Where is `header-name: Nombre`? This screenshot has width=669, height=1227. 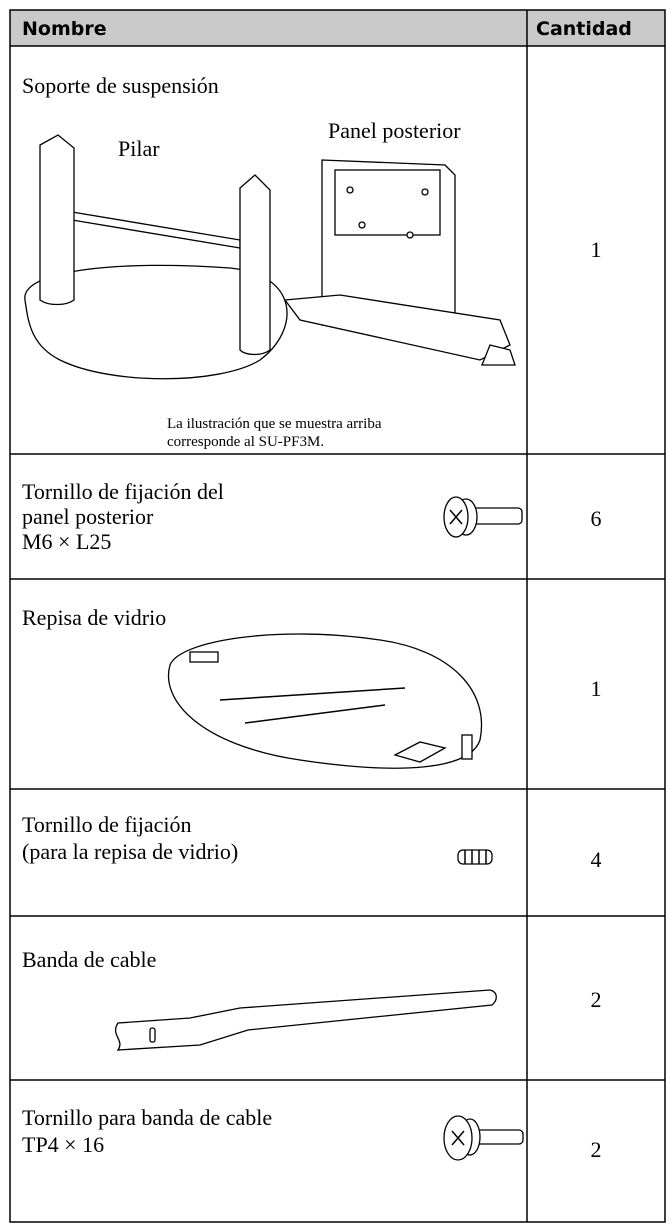 header-name: Nombre is located at coordinates (64, 29).